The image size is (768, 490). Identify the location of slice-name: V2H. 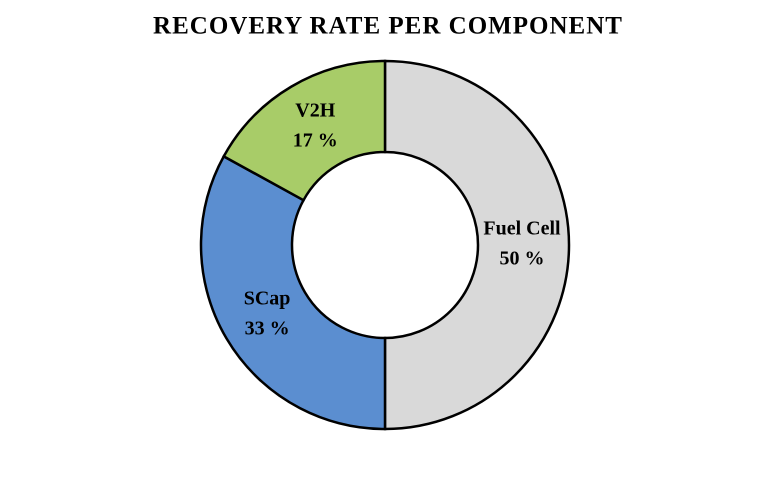
(315, 111).